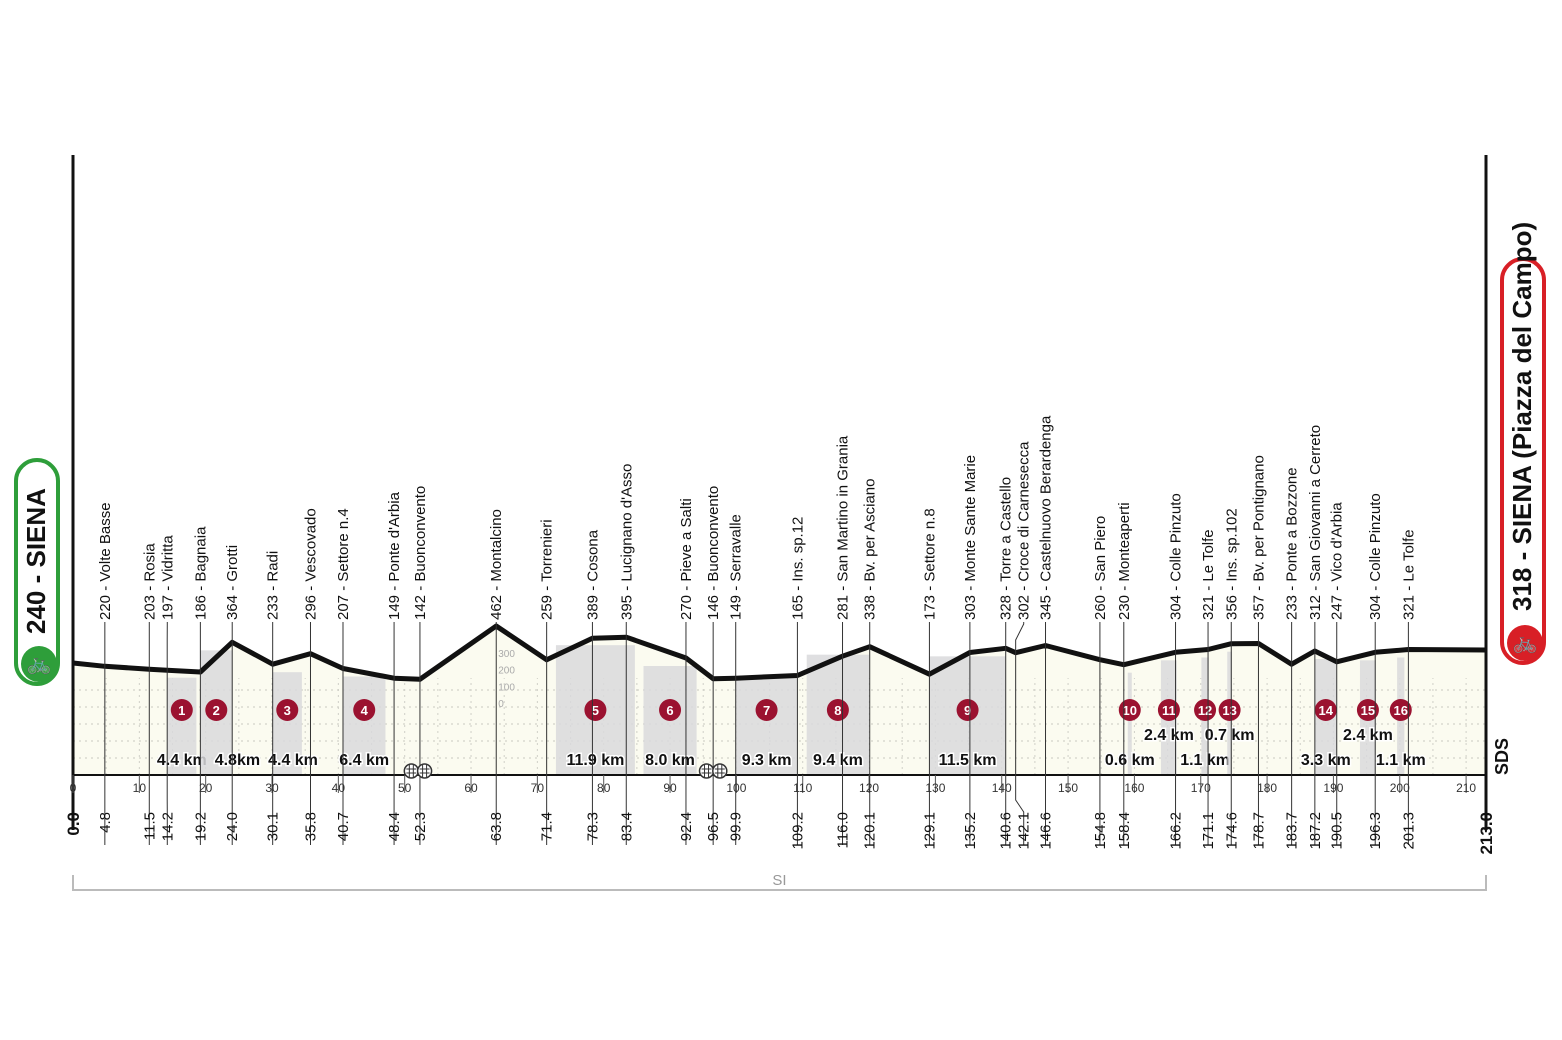  I want to click on waypoint-label: 345 - Castelnuovo Berardenga, so click(1046, 517).